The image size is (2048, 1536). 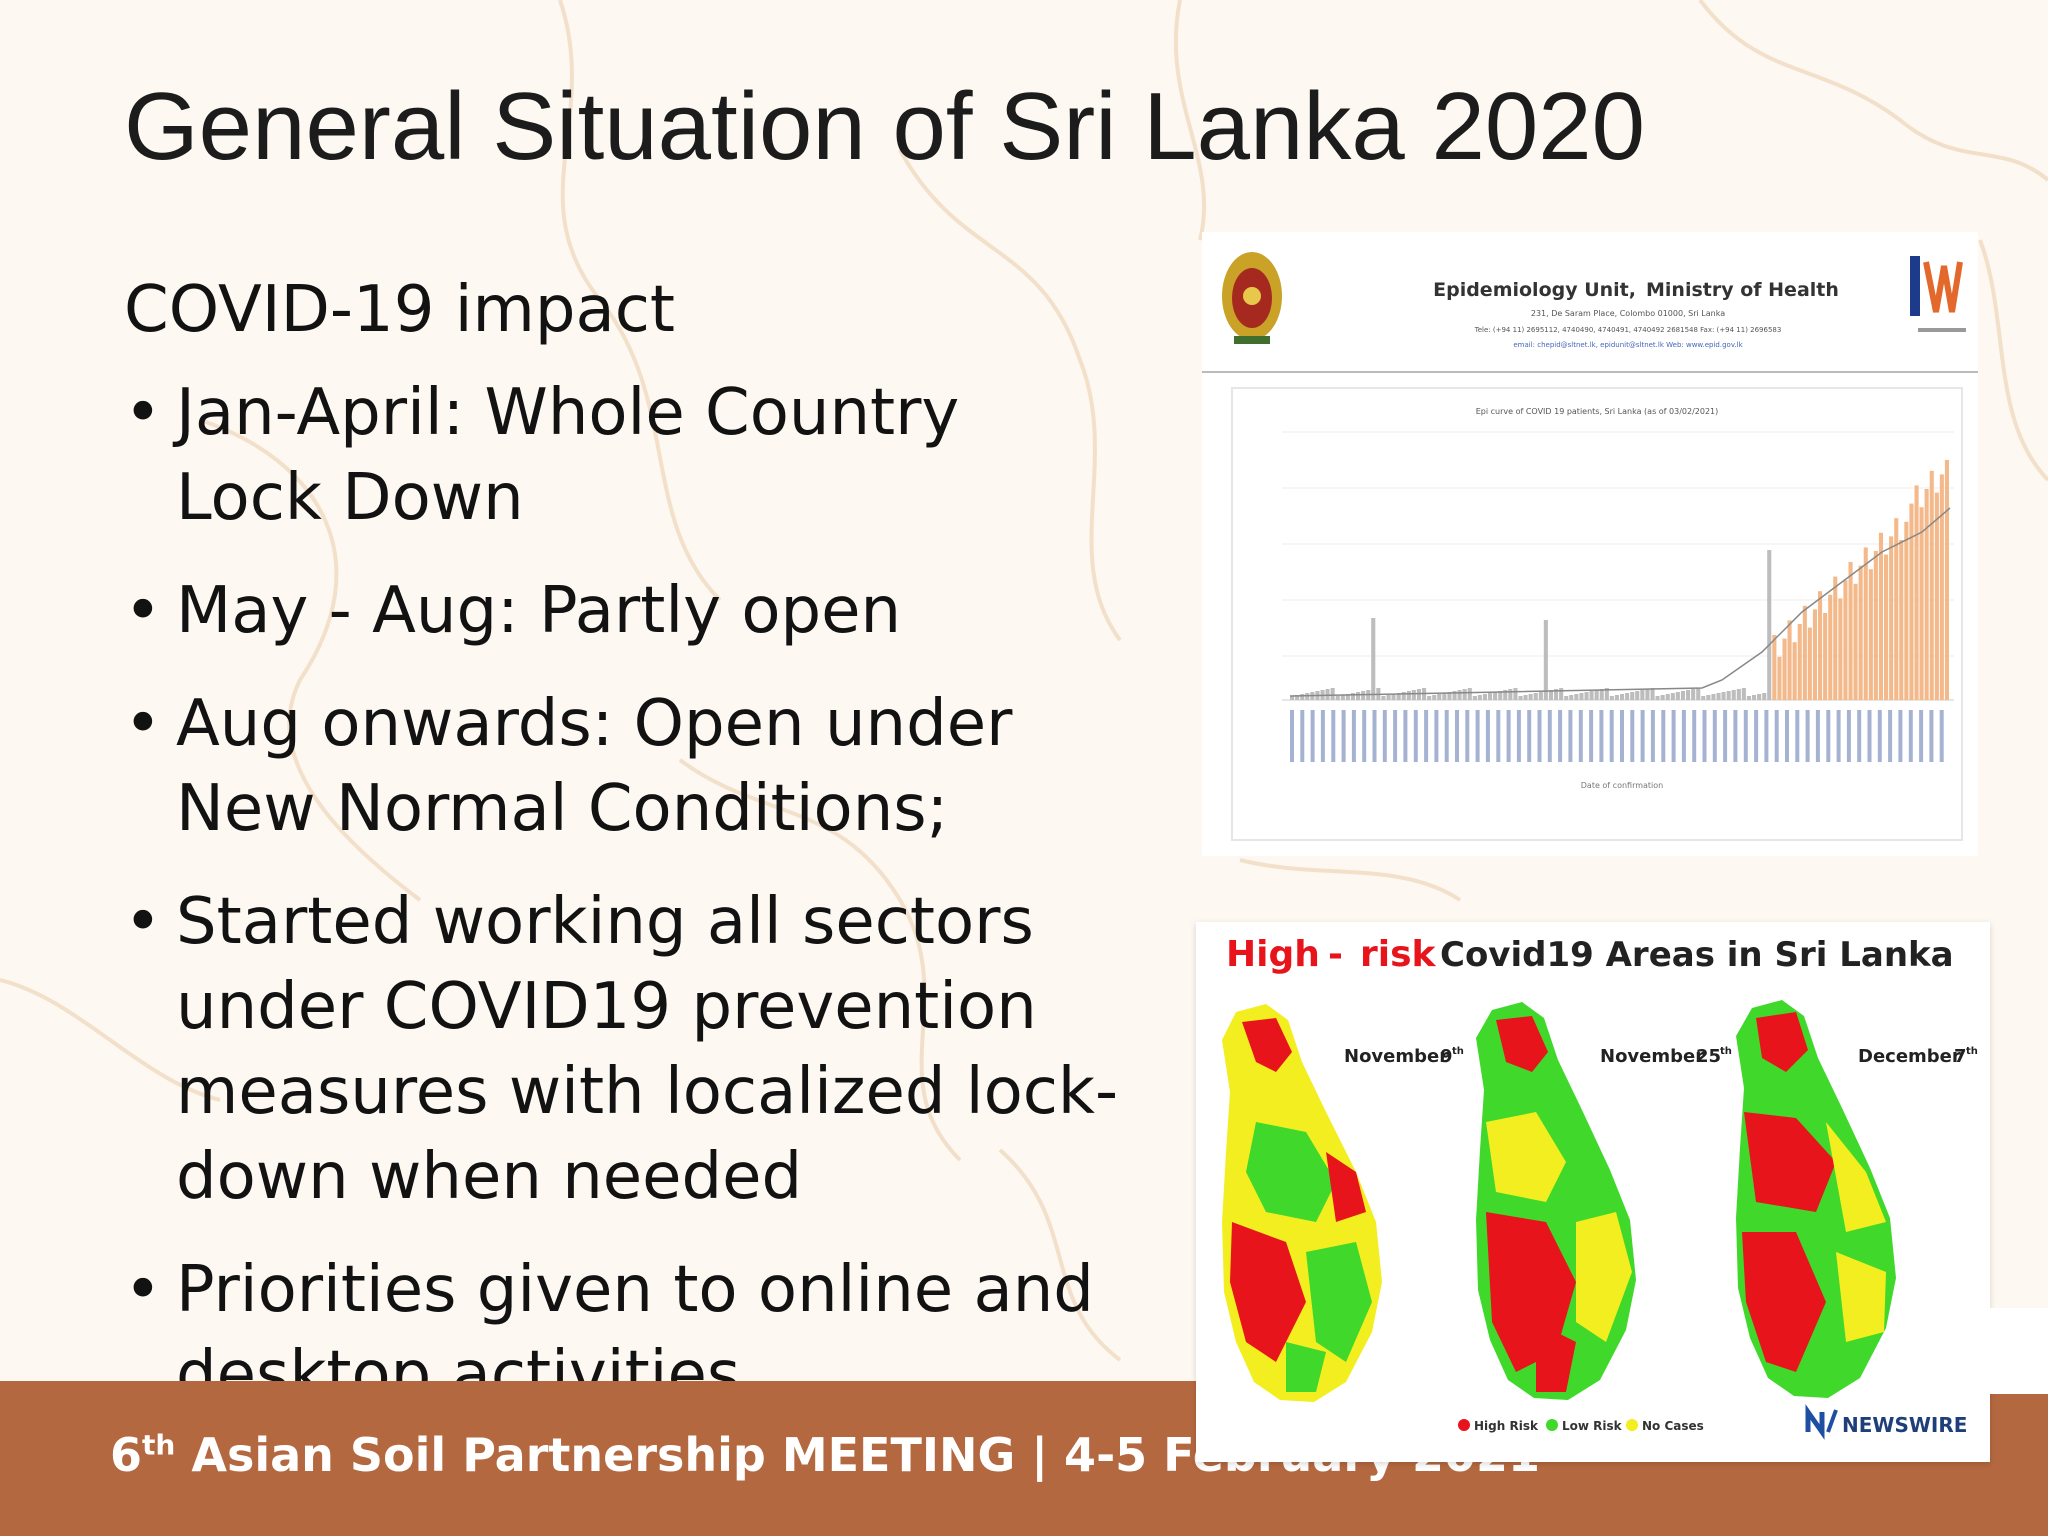 What do you see at coordinates (634, 456) in the screenshot?
I see `bullet-item: • Jan-April: Whole Country Lock Down` at bounding box center [634, 456].